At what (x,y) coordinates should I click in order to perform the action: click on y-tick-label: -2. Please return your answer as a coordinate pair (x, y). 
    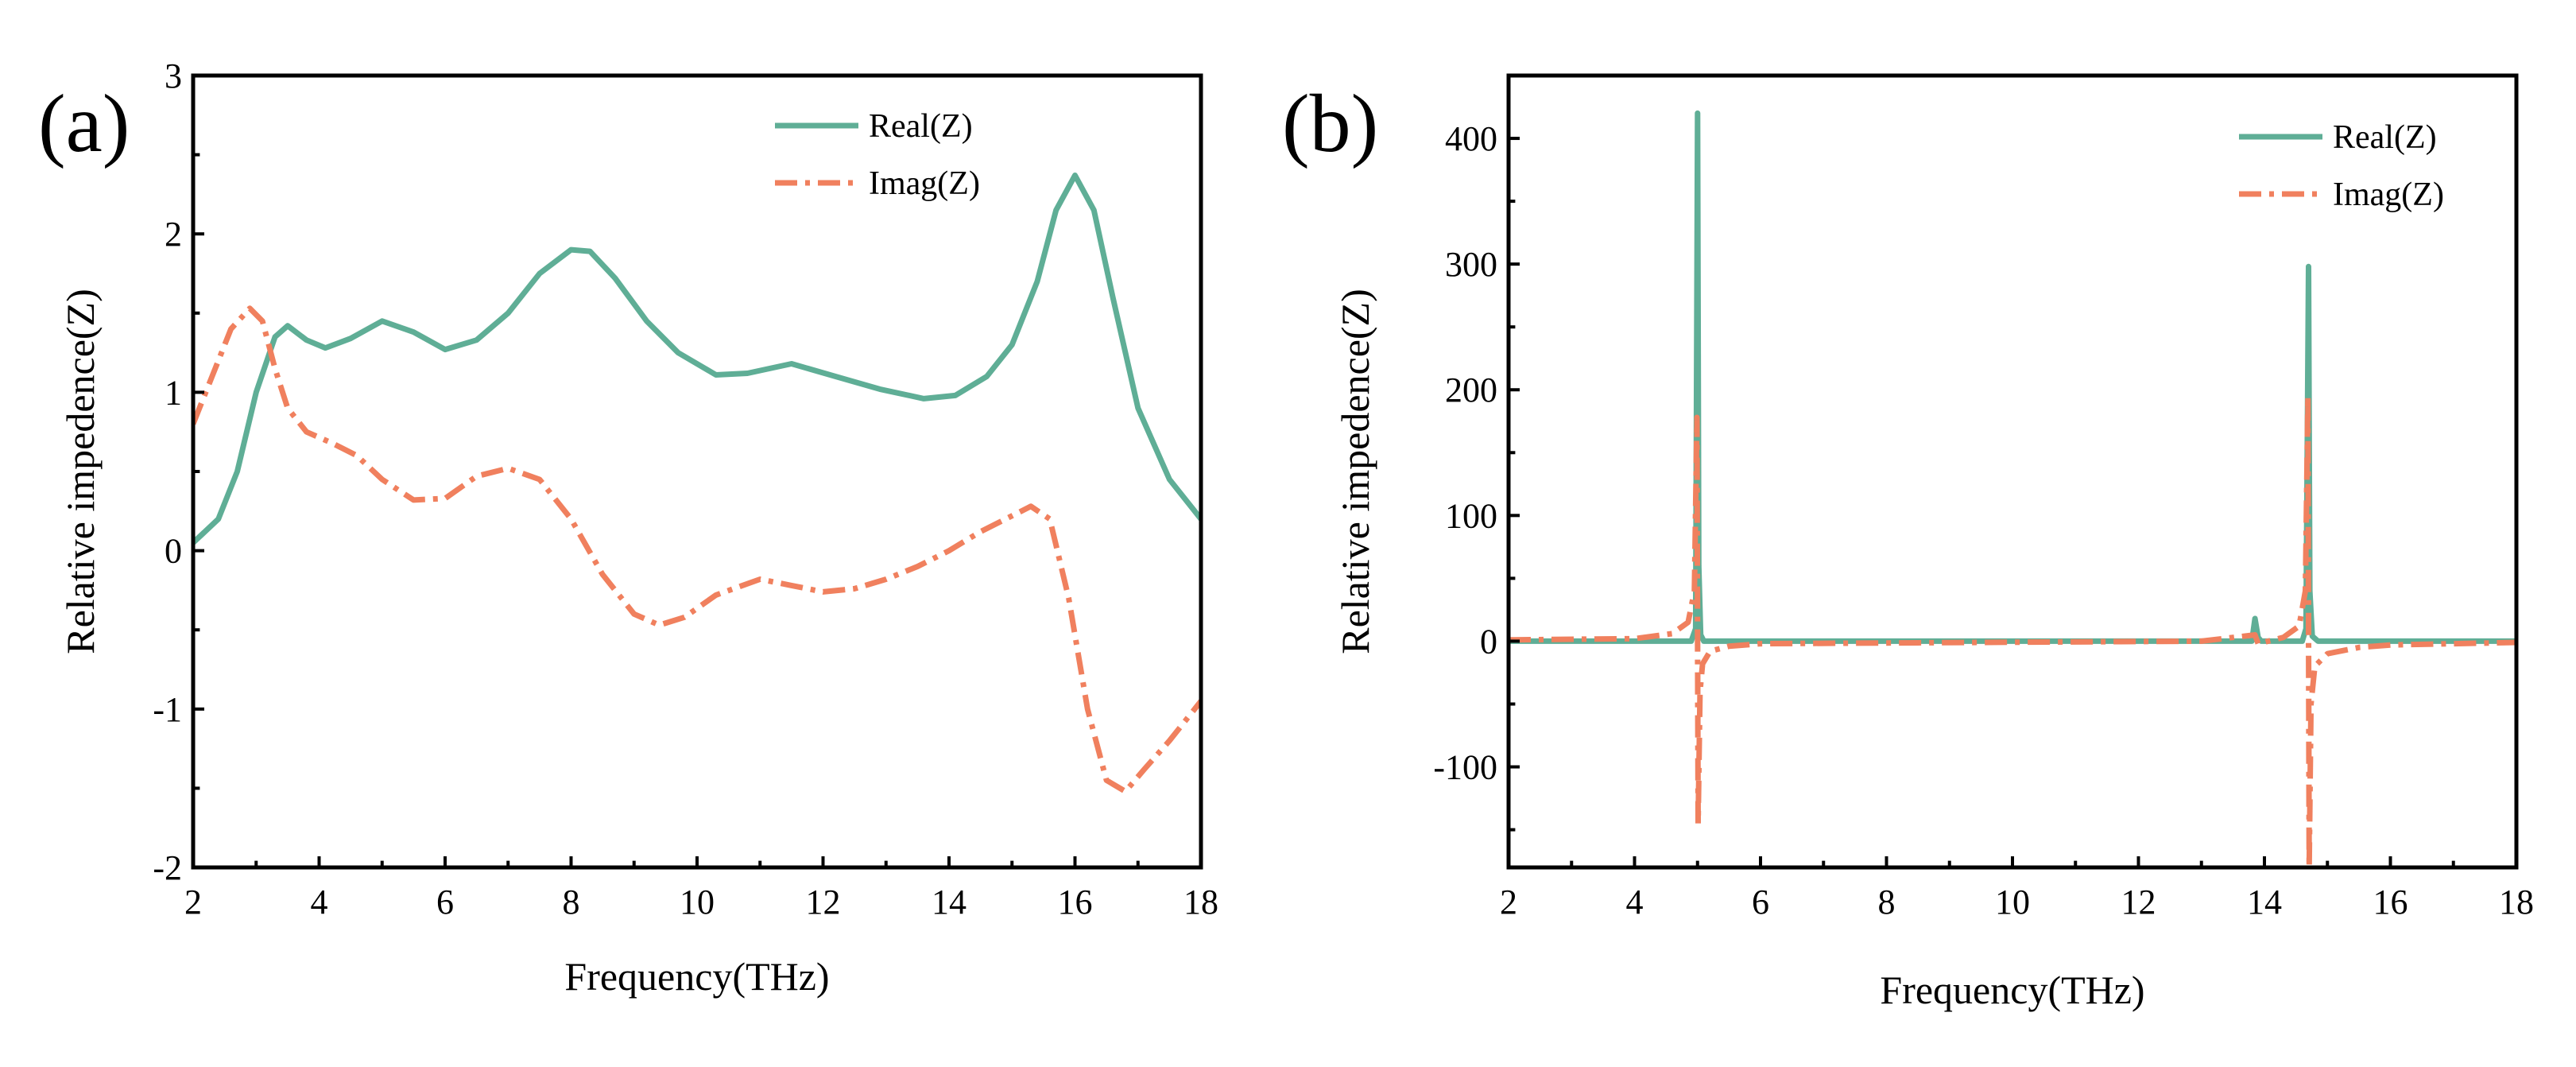
    Looking at the image, I should click on (167, 867).